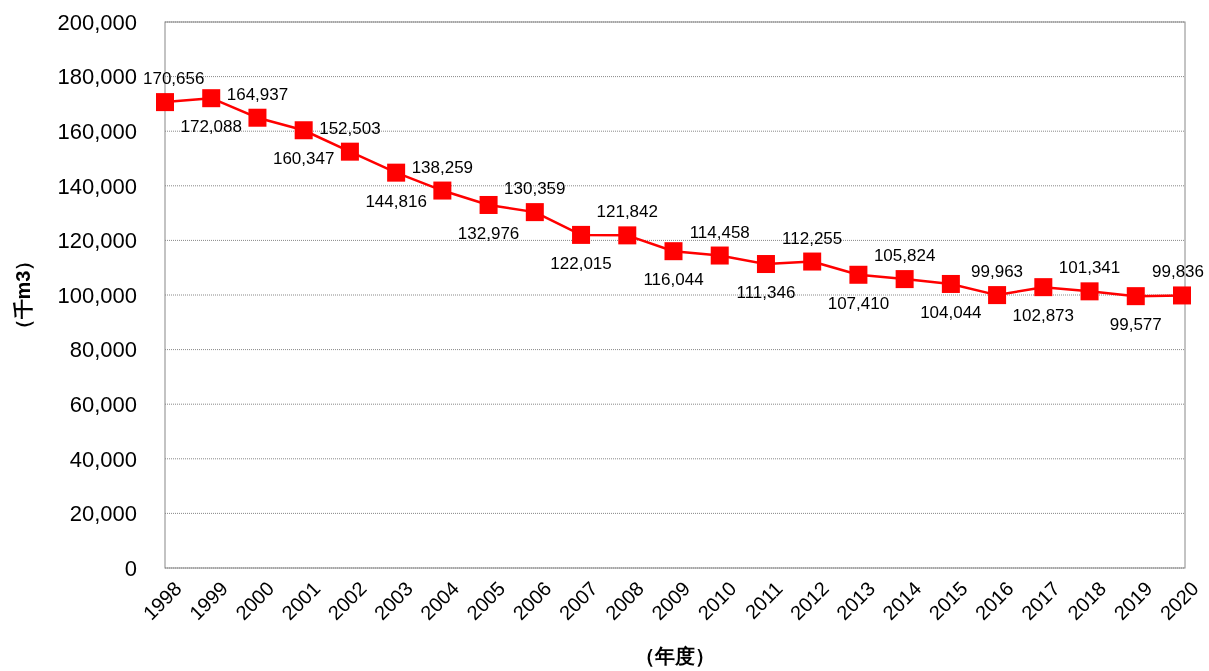 The height and width of the screenshot is (671, 1209). Describe the element at coordinates (97, 22) in the screenshot. I see `y-tick-label: 200,000` at that location.